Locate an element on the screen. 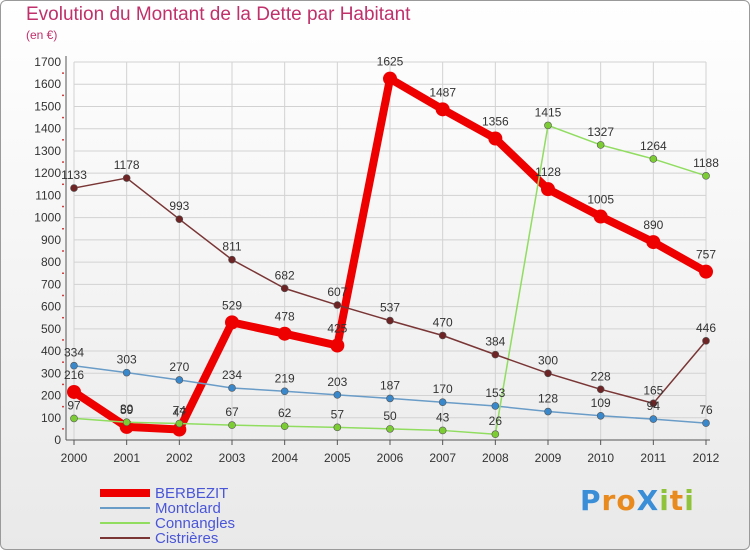 This screenshot has width=750, height=550. data-label: 300 is located at coordinates (548, 360).